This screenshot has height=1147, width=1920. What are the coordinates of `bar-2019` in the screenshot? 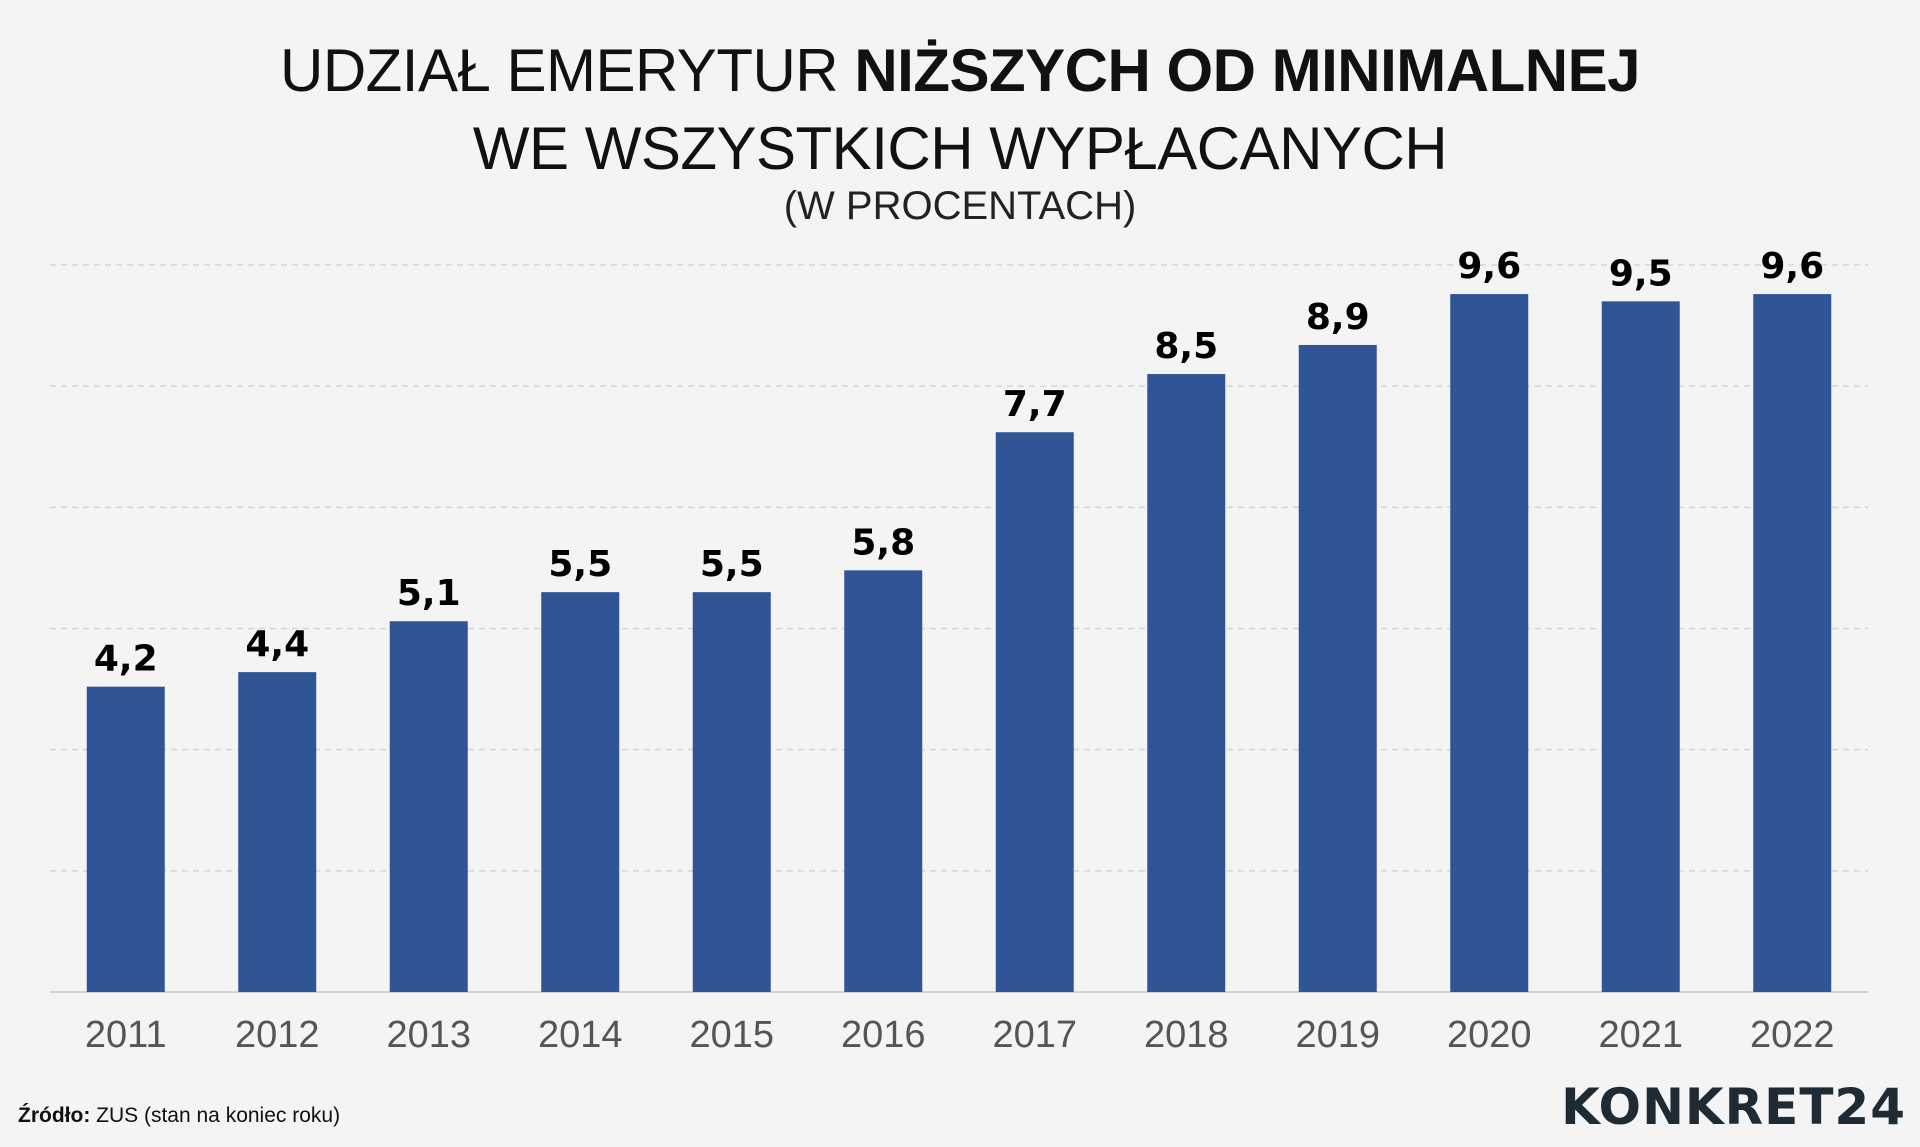 It's located at (1337, 668).